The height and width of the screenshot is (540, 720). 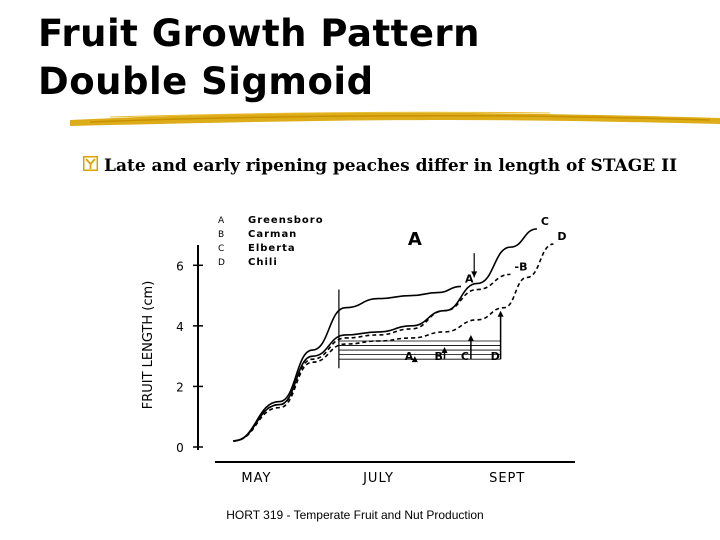 What do you see at coordinates (495, 356) in the screenshot?
I see `stage-end-label-D: D` at bounding box center [495, 356].